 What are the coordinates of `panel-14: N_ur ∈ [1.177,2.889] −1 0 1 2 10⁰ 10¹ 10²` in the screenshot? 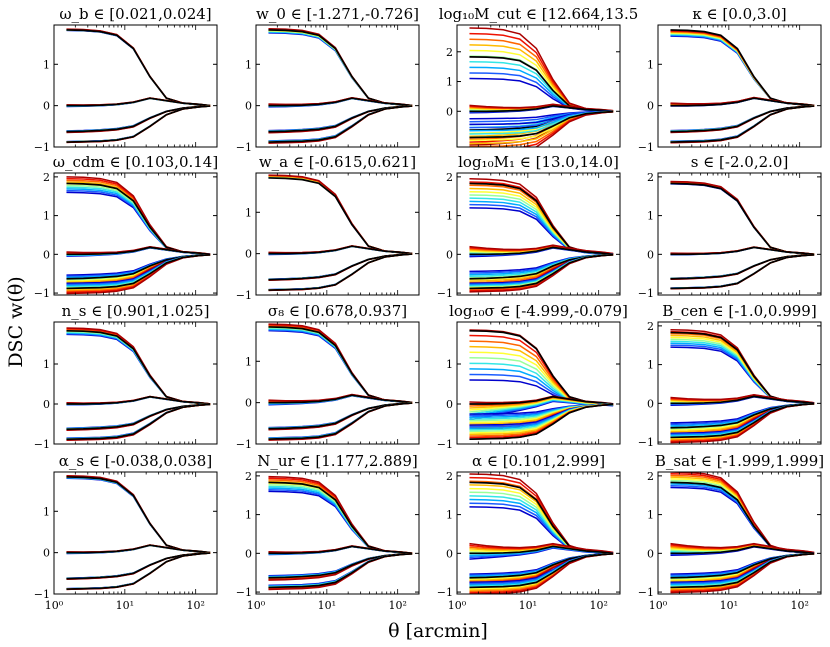 It's located at (328, 532).